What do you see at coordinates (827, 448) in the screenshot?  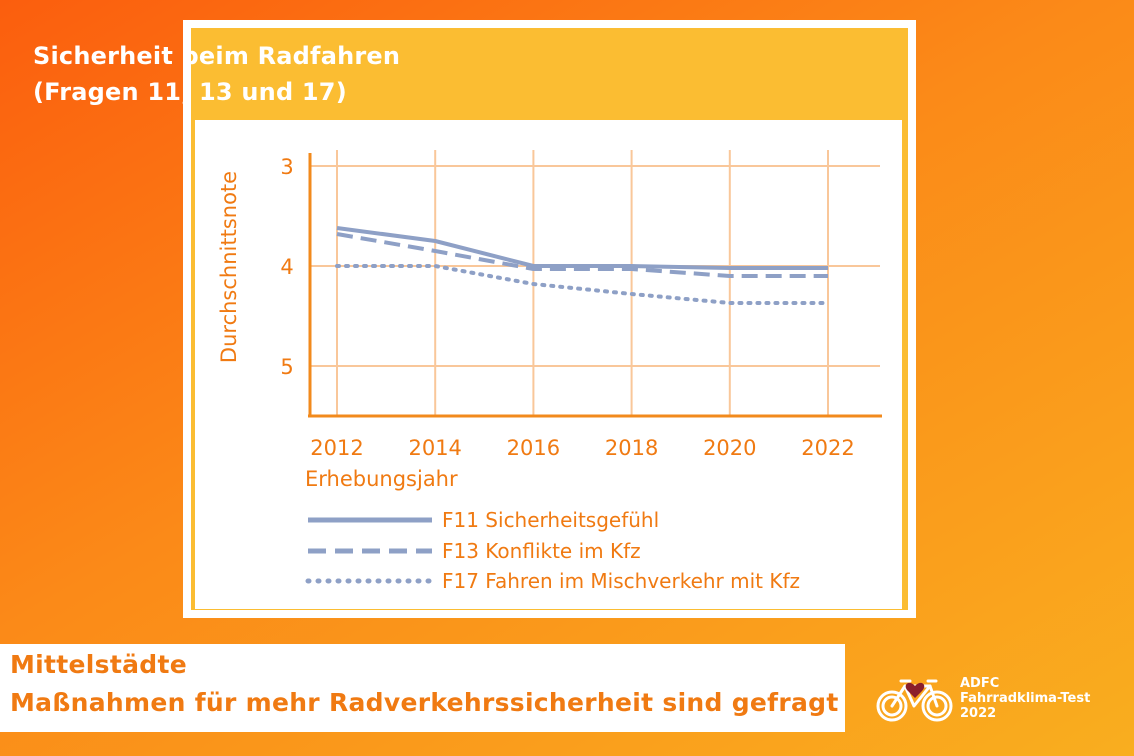 I see `x-tick-label: 2022` at bounding box center [827, 448].